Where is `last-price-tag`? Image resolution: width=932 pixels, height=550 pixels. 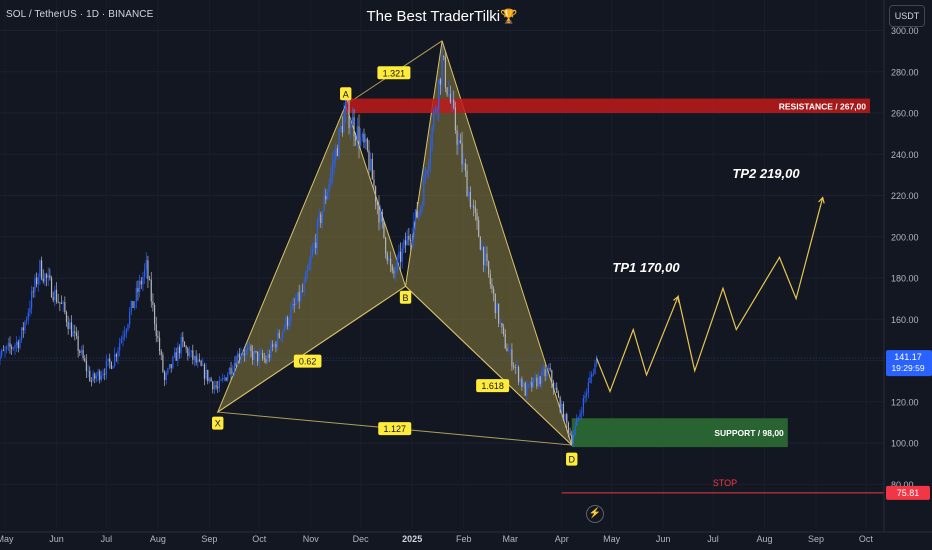
last-price-tag is located at coordinates (909, 363).